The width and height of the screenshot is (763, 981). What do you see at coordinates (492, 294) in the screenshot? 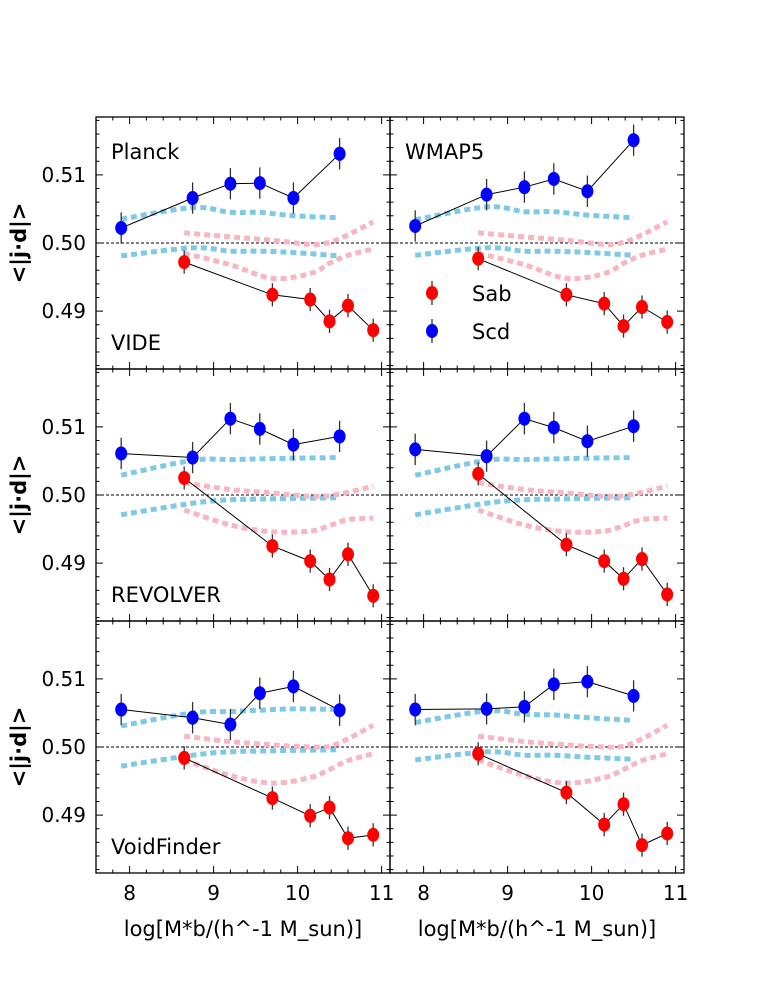
I see `legend-label-sab: Sab` at bounding box center [492, 294].